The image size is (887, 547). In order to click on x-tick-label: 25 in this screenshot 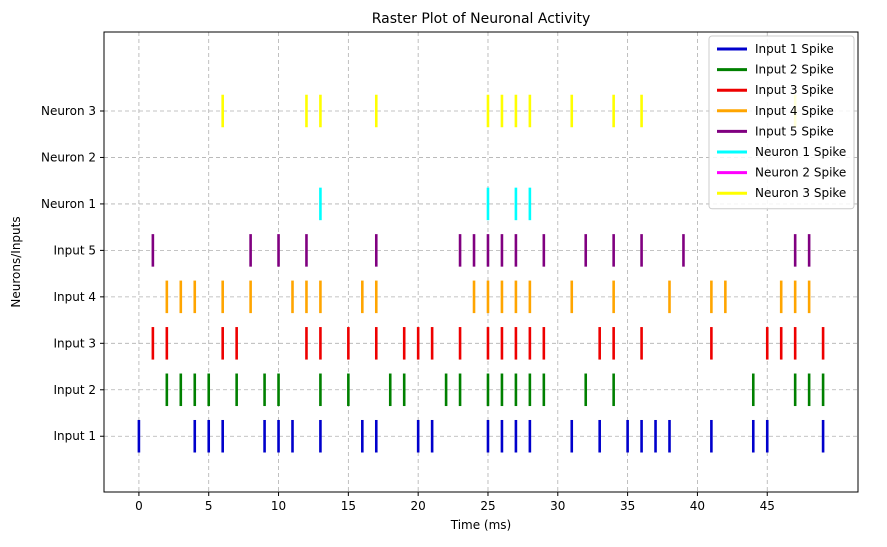, I will do `click(487, 506)`.